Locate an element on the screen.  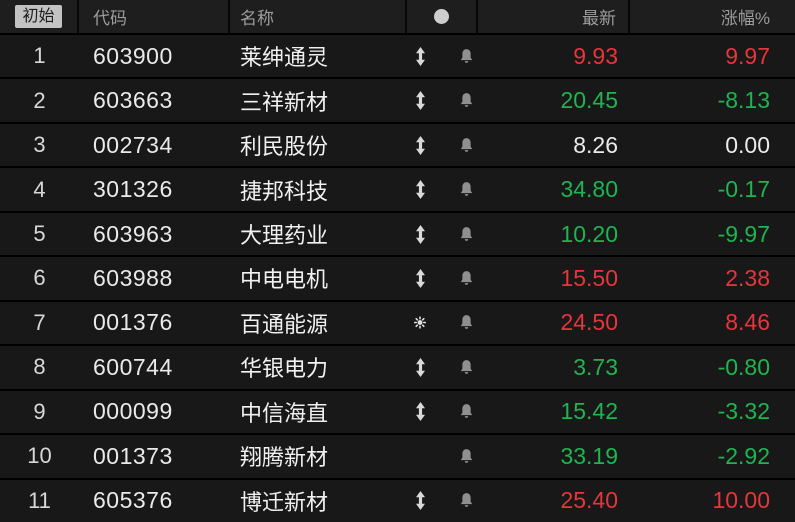
rank-cell: 4 is located at coordinates (39, 189).